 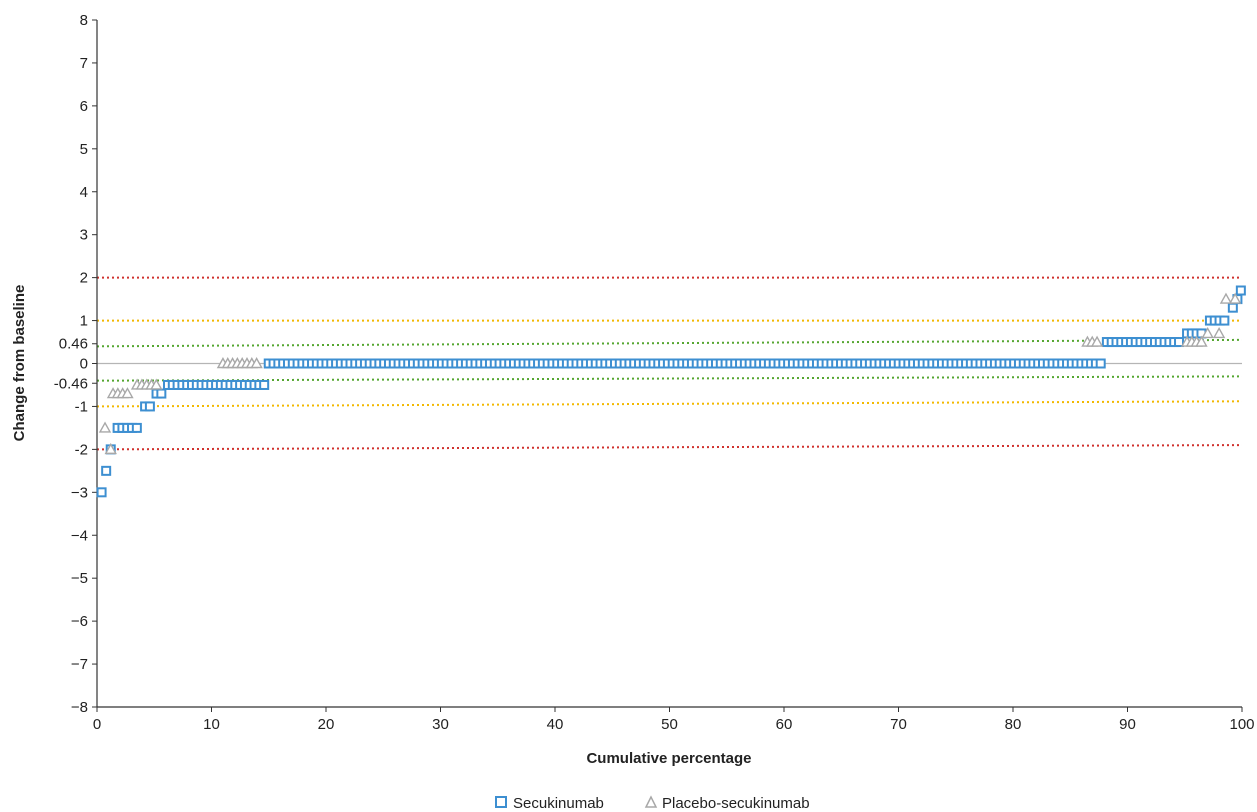 I want to click on x-tick-label: 40, so click(x=555, y=724).